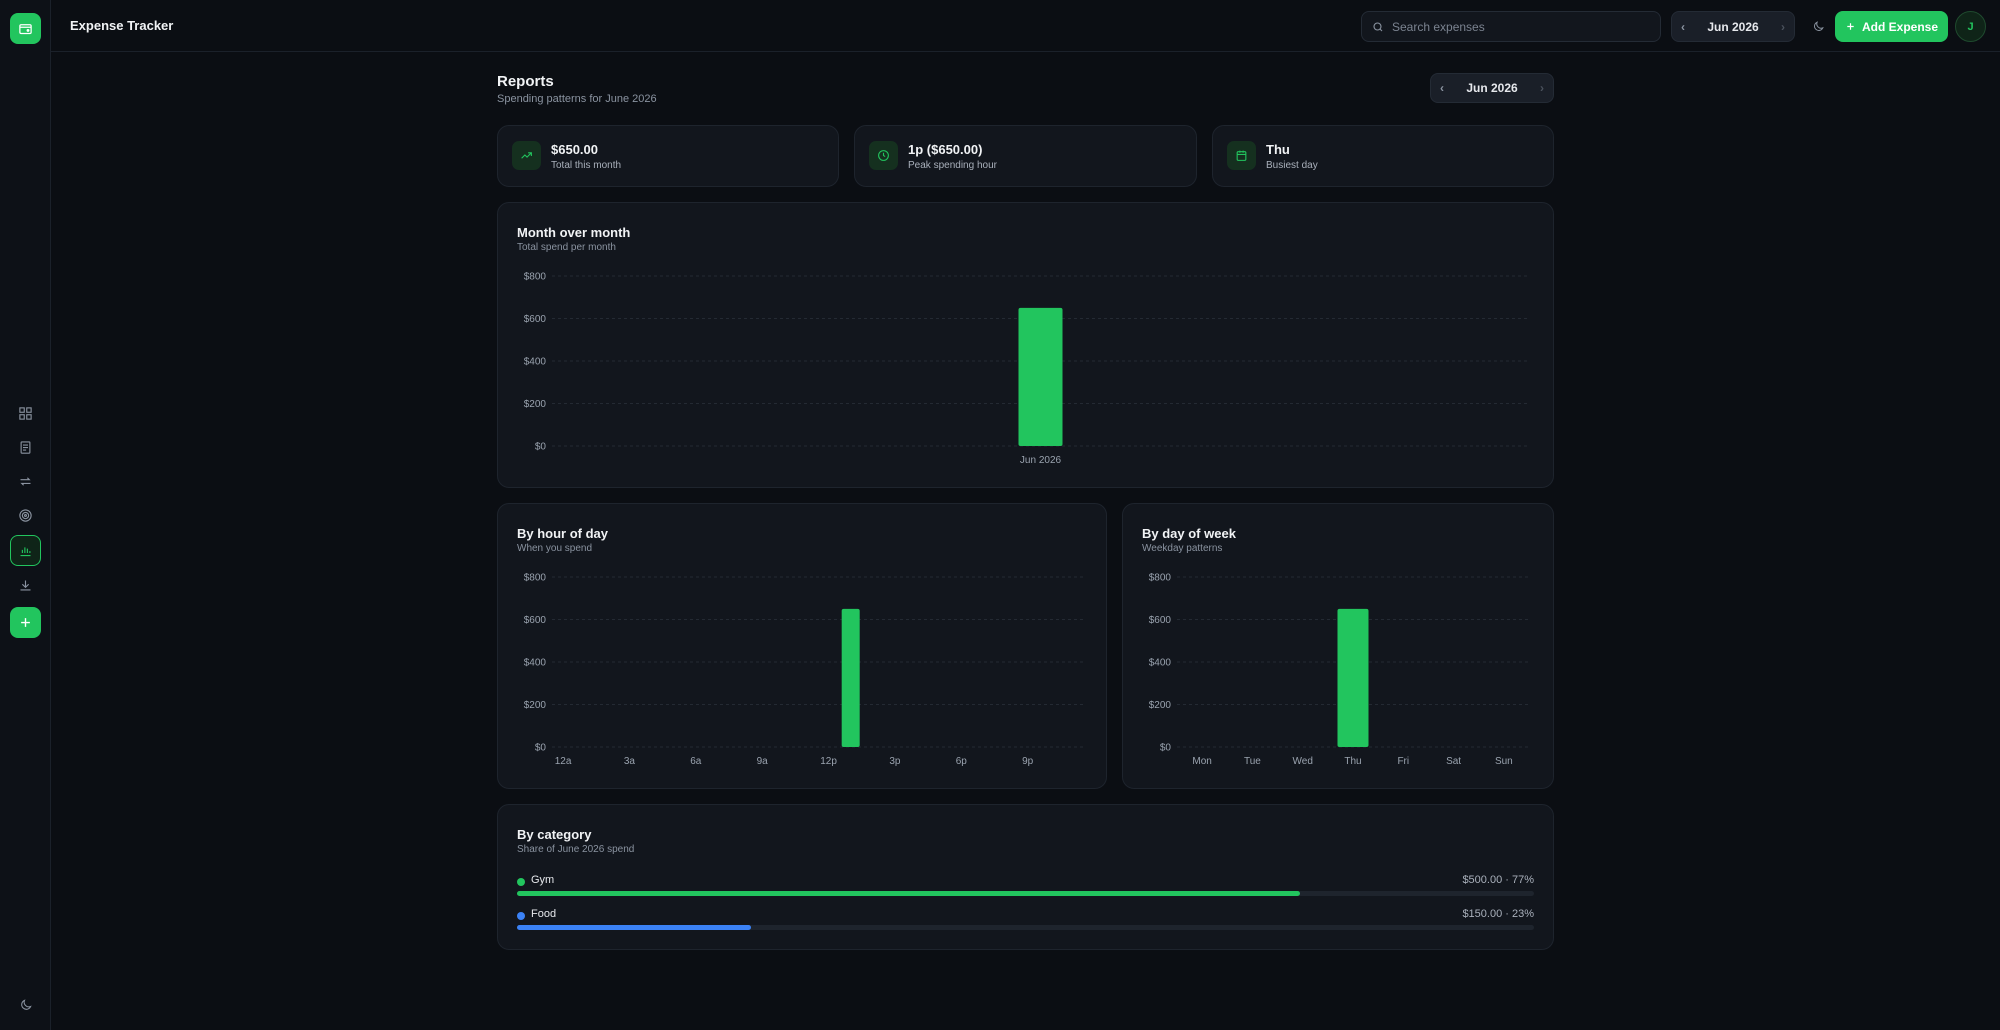  Describe the element at coordinates (574, 149) in the screenshot. I see `stat-value: $650.00` at that location.